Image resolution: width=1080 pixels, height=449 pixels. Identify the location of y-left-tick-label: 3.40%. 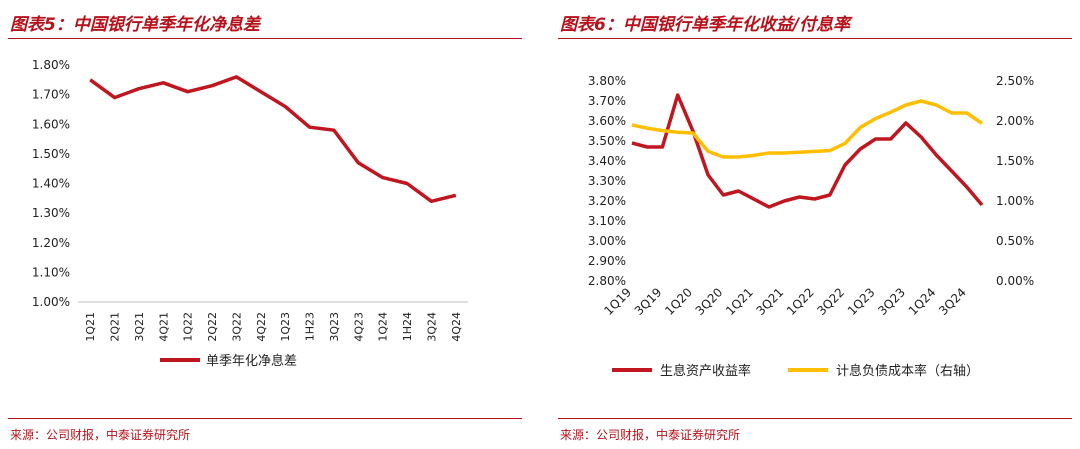
(607, 161).